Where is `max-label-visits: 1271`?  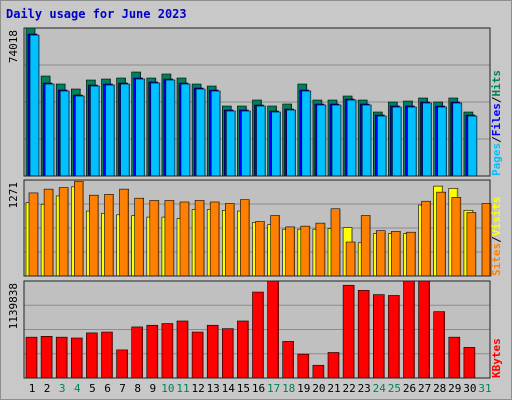 max-label-visits: 1271 is located at coordinates (13, 195).